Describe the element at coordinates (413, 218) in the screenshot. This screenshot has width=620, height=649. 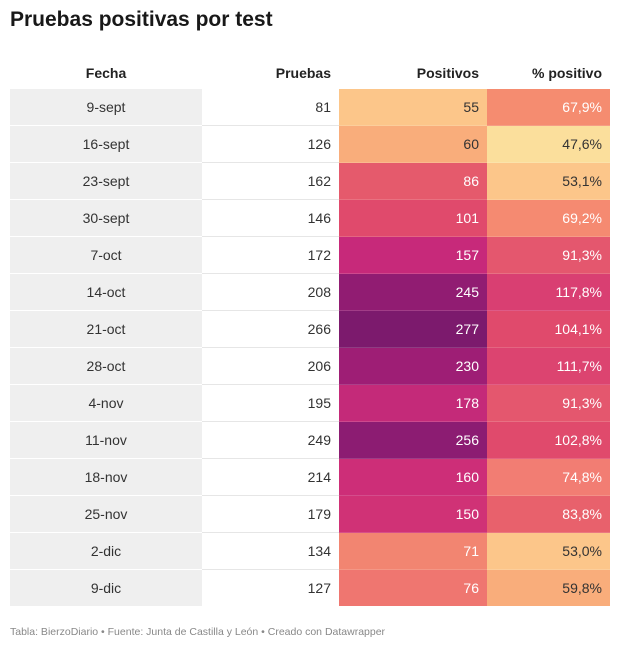
I see `cell-positivos: 101` at that location.